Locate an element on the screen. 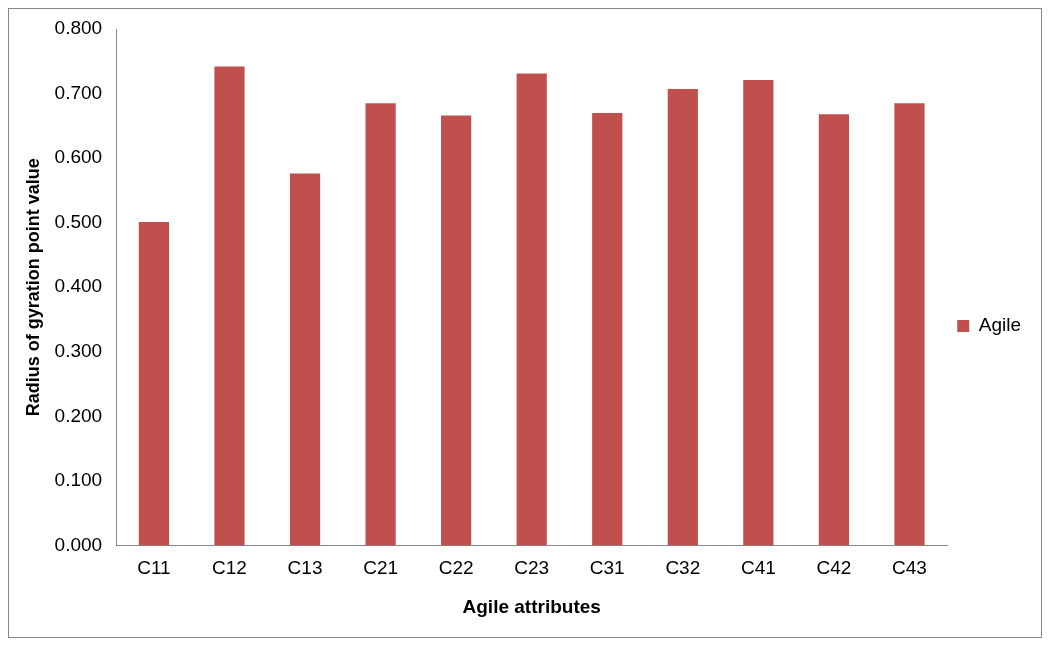 The image size is (1052, 648). x-tick-label: C11 is located at coordinates (154, 568).